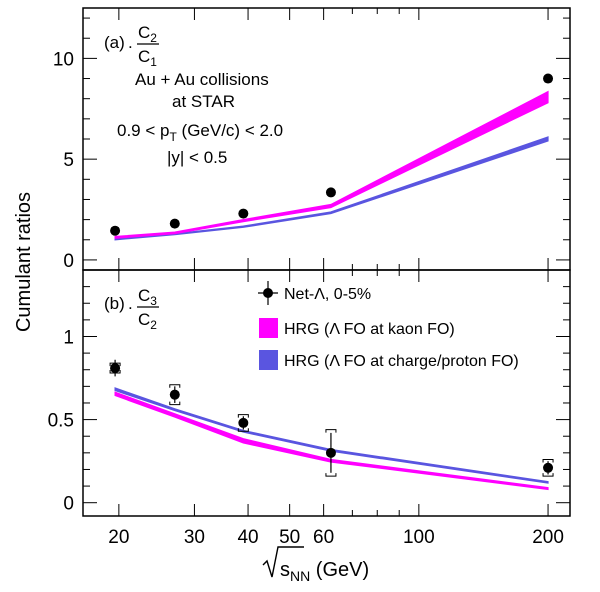  Describe the element at coordinates (24, 262) in the screenshot. I see `y-axis-title: Cumulant ratios` at that location.